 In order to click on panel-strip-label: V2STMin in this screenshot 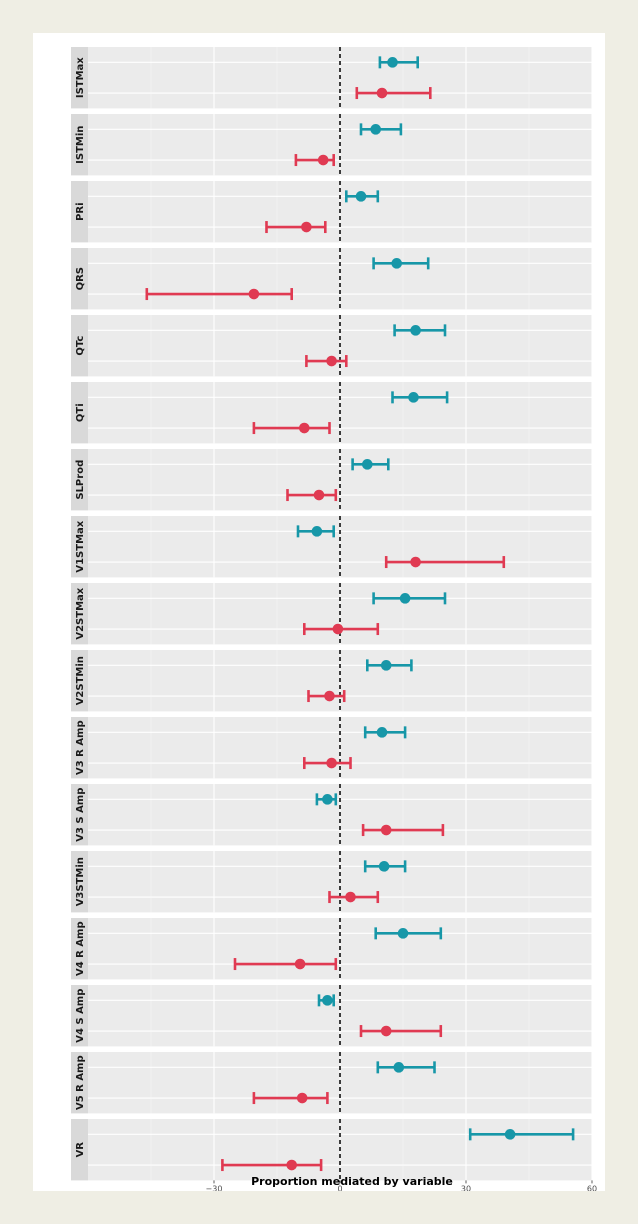, I will do `click(80, 680)`.